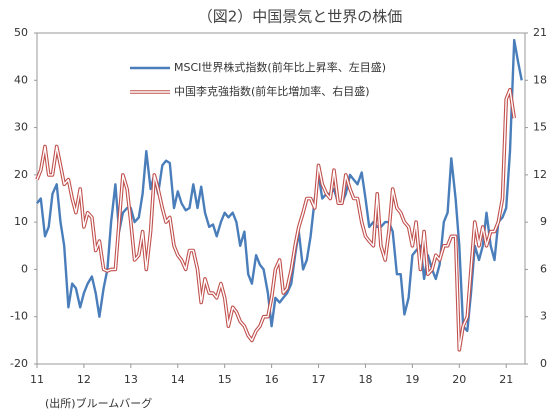 This screenshot has width=553, height=414. I want to click on y-tick-label: 0, so click(24, 268).